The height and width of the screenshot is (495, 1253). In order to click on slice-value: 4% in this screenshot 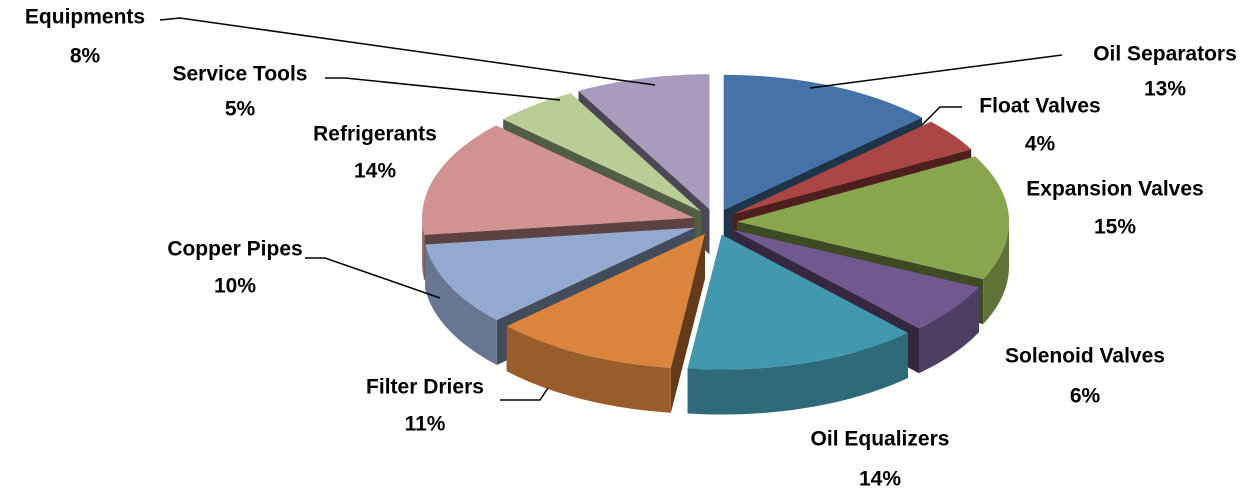, I will do `click(1040, 144)`.